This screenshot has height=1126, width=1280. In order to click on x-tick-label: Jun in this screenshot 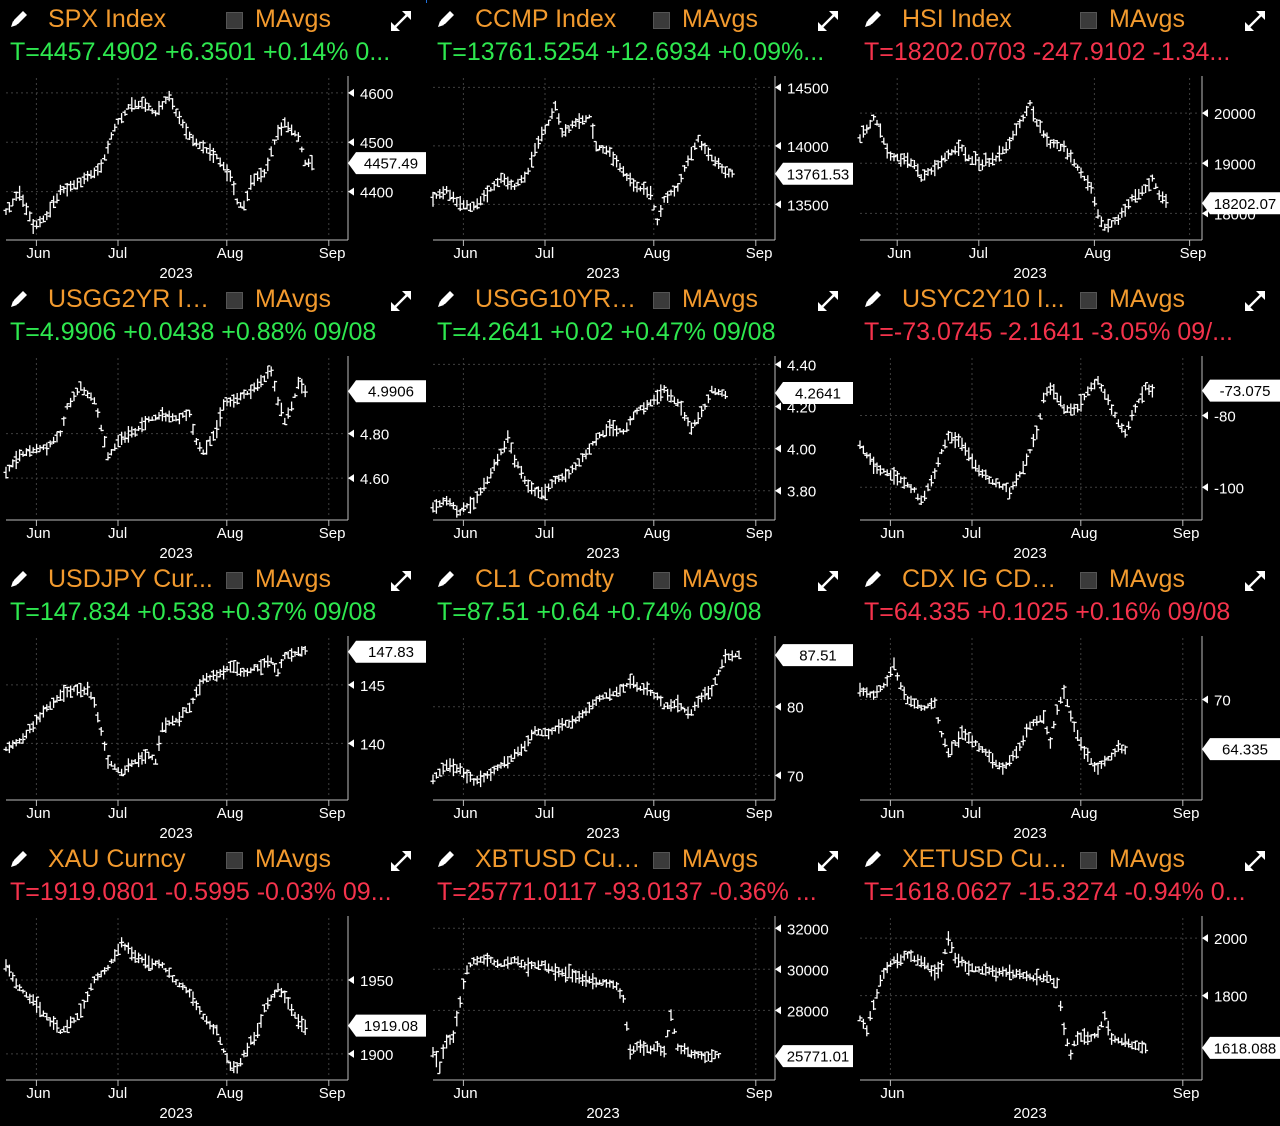, I will do `click(465, 813)`.